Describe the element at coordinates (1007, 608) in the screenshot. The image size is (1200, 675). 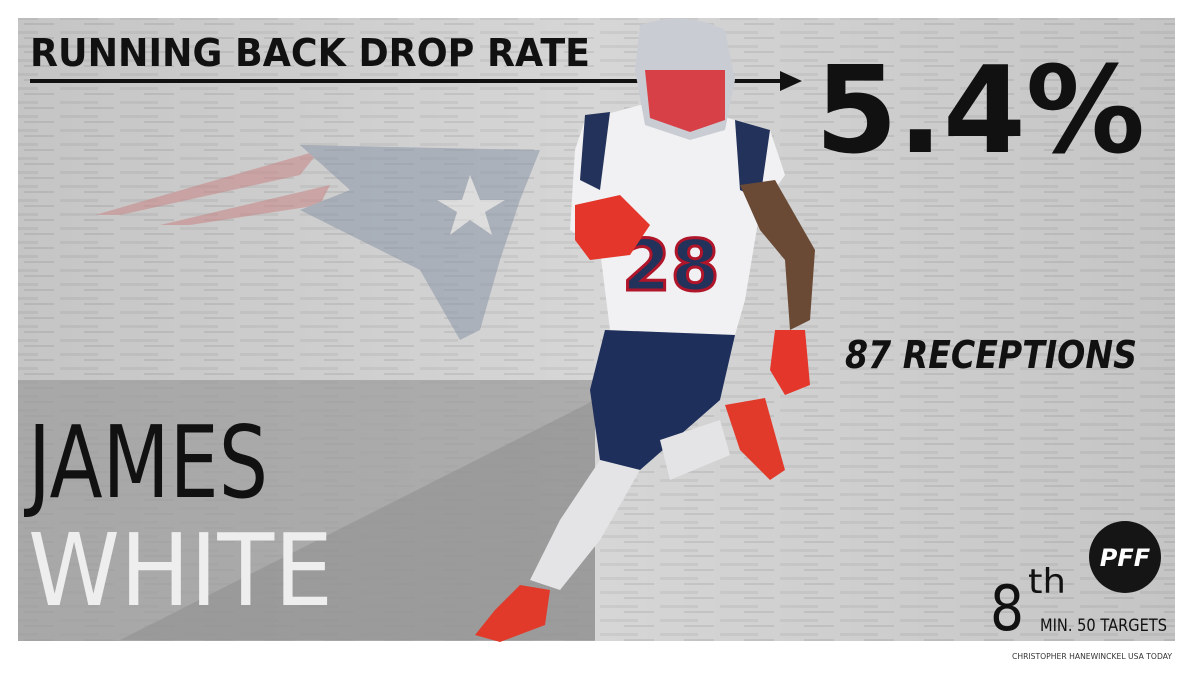
I see `rank-number: 8` at that location.